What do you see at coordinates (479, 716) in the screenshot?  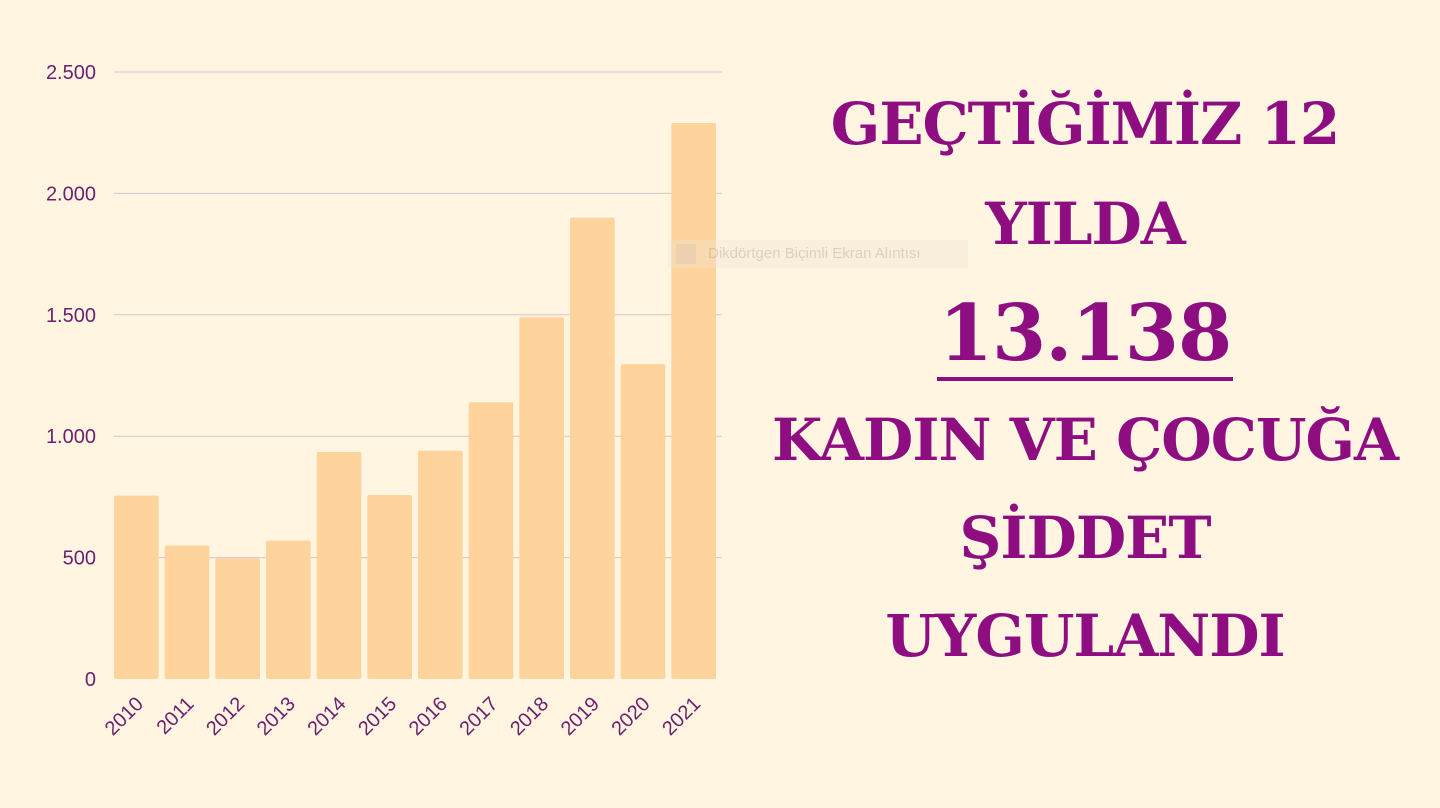 I see `x-tick-label: 2017` at bounding box center [479, 716].